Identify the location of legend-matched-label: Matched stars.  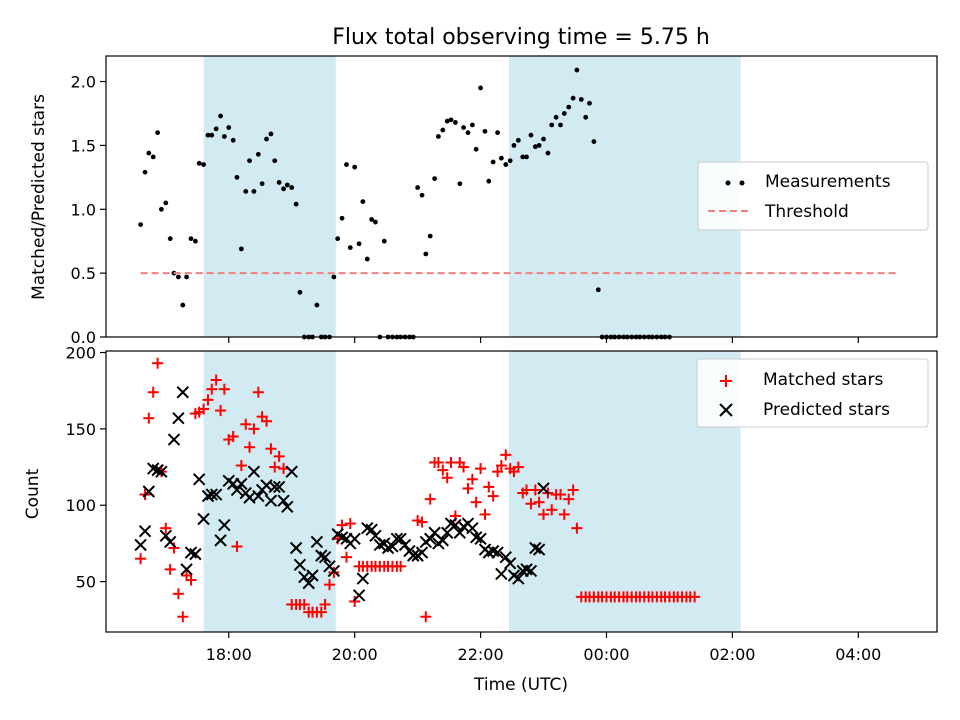
(823, 380).